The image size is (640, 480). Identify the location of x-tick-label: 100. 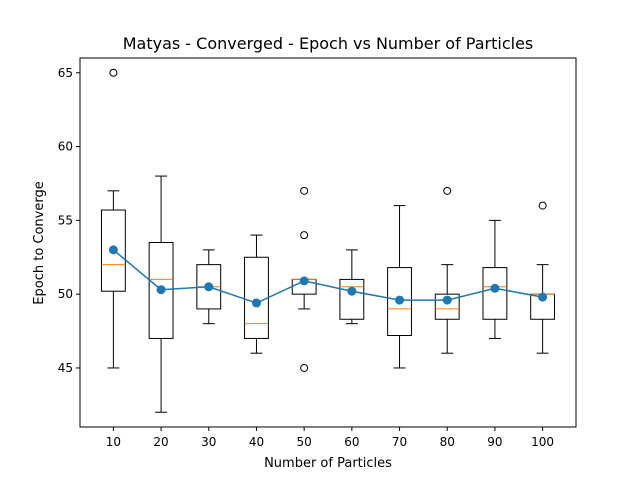
(542, 442).